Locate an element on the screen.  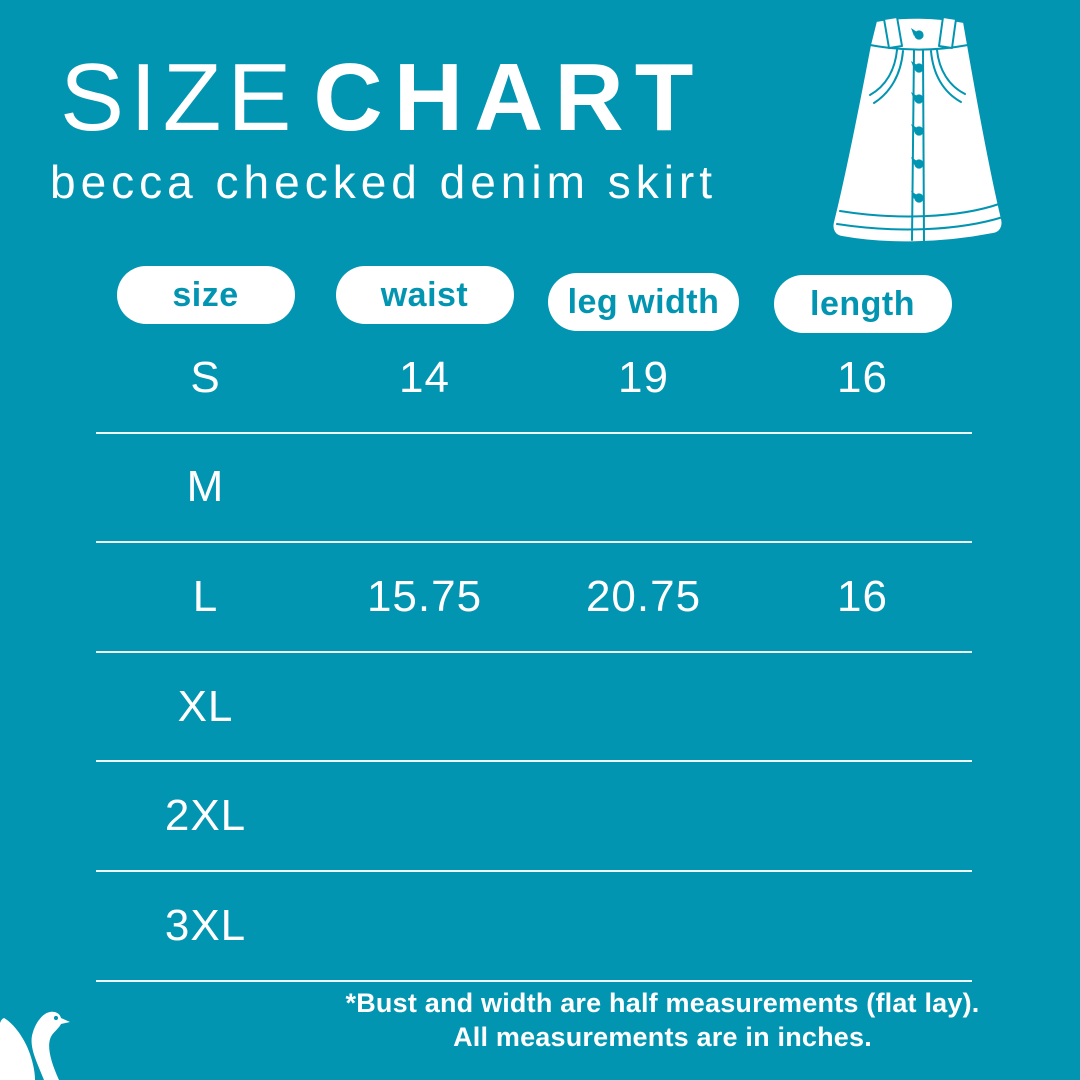
table-row-3xl: 3XL is located at coordinates (534, 927).